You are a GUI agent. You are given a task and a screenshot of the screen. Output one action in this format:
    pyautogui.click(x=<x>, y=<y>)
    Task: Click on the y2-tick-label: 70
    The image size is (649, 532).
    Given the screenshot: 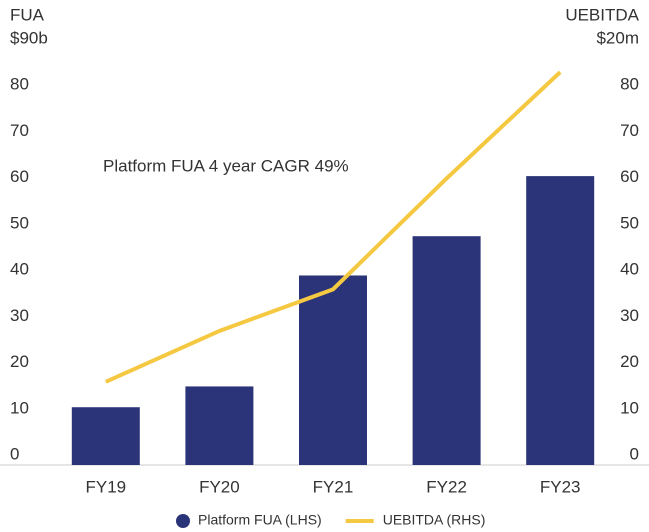 What is the action you would take?
    pyautogui.click(x=629, y=130)
    